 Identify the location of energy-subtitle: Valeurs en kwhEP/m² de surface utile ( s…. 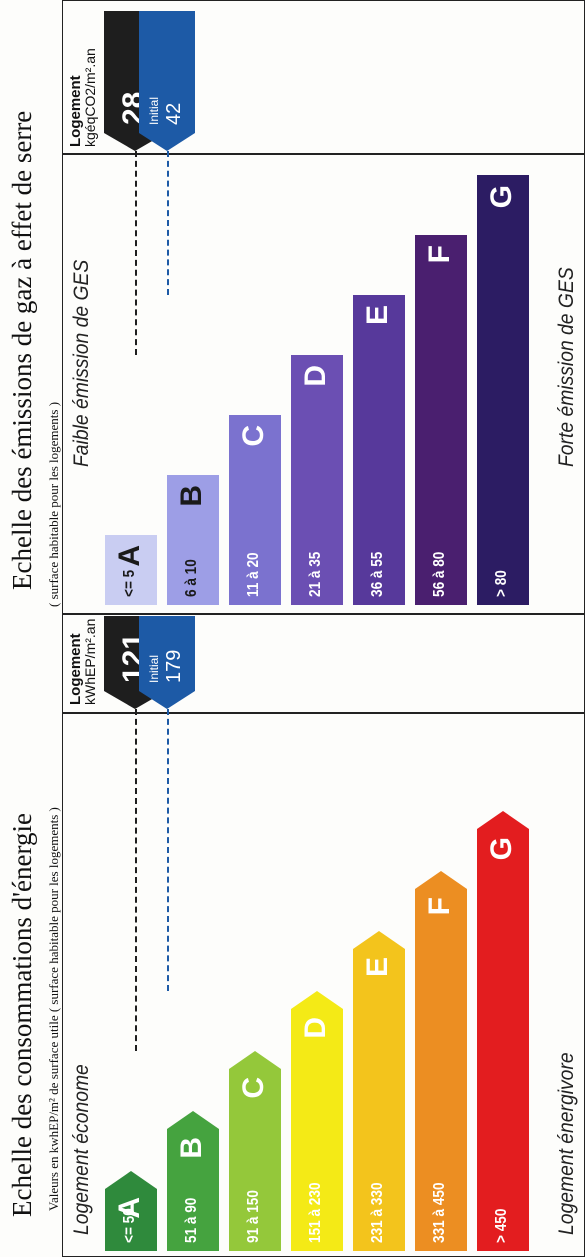
(53, 1009).